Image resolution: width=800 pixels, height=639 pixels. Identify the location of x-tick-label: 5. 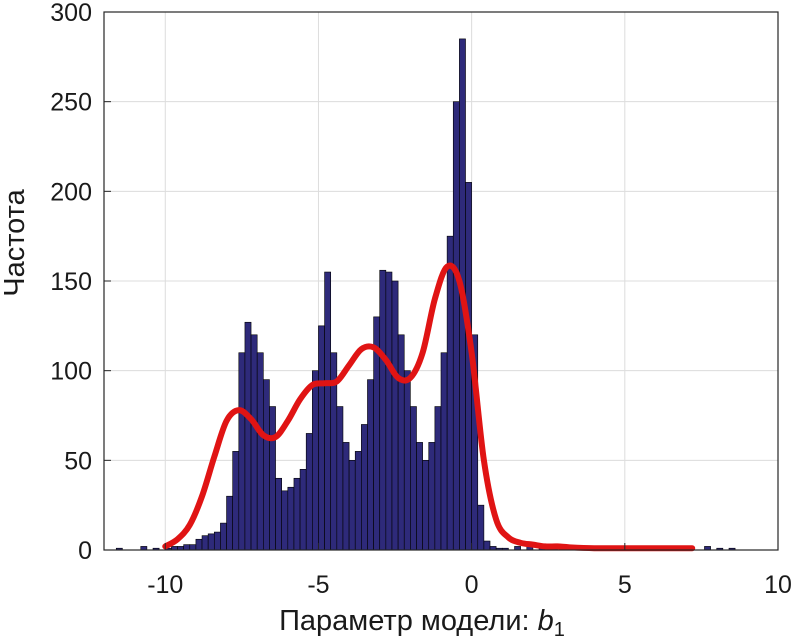
(625, 585).